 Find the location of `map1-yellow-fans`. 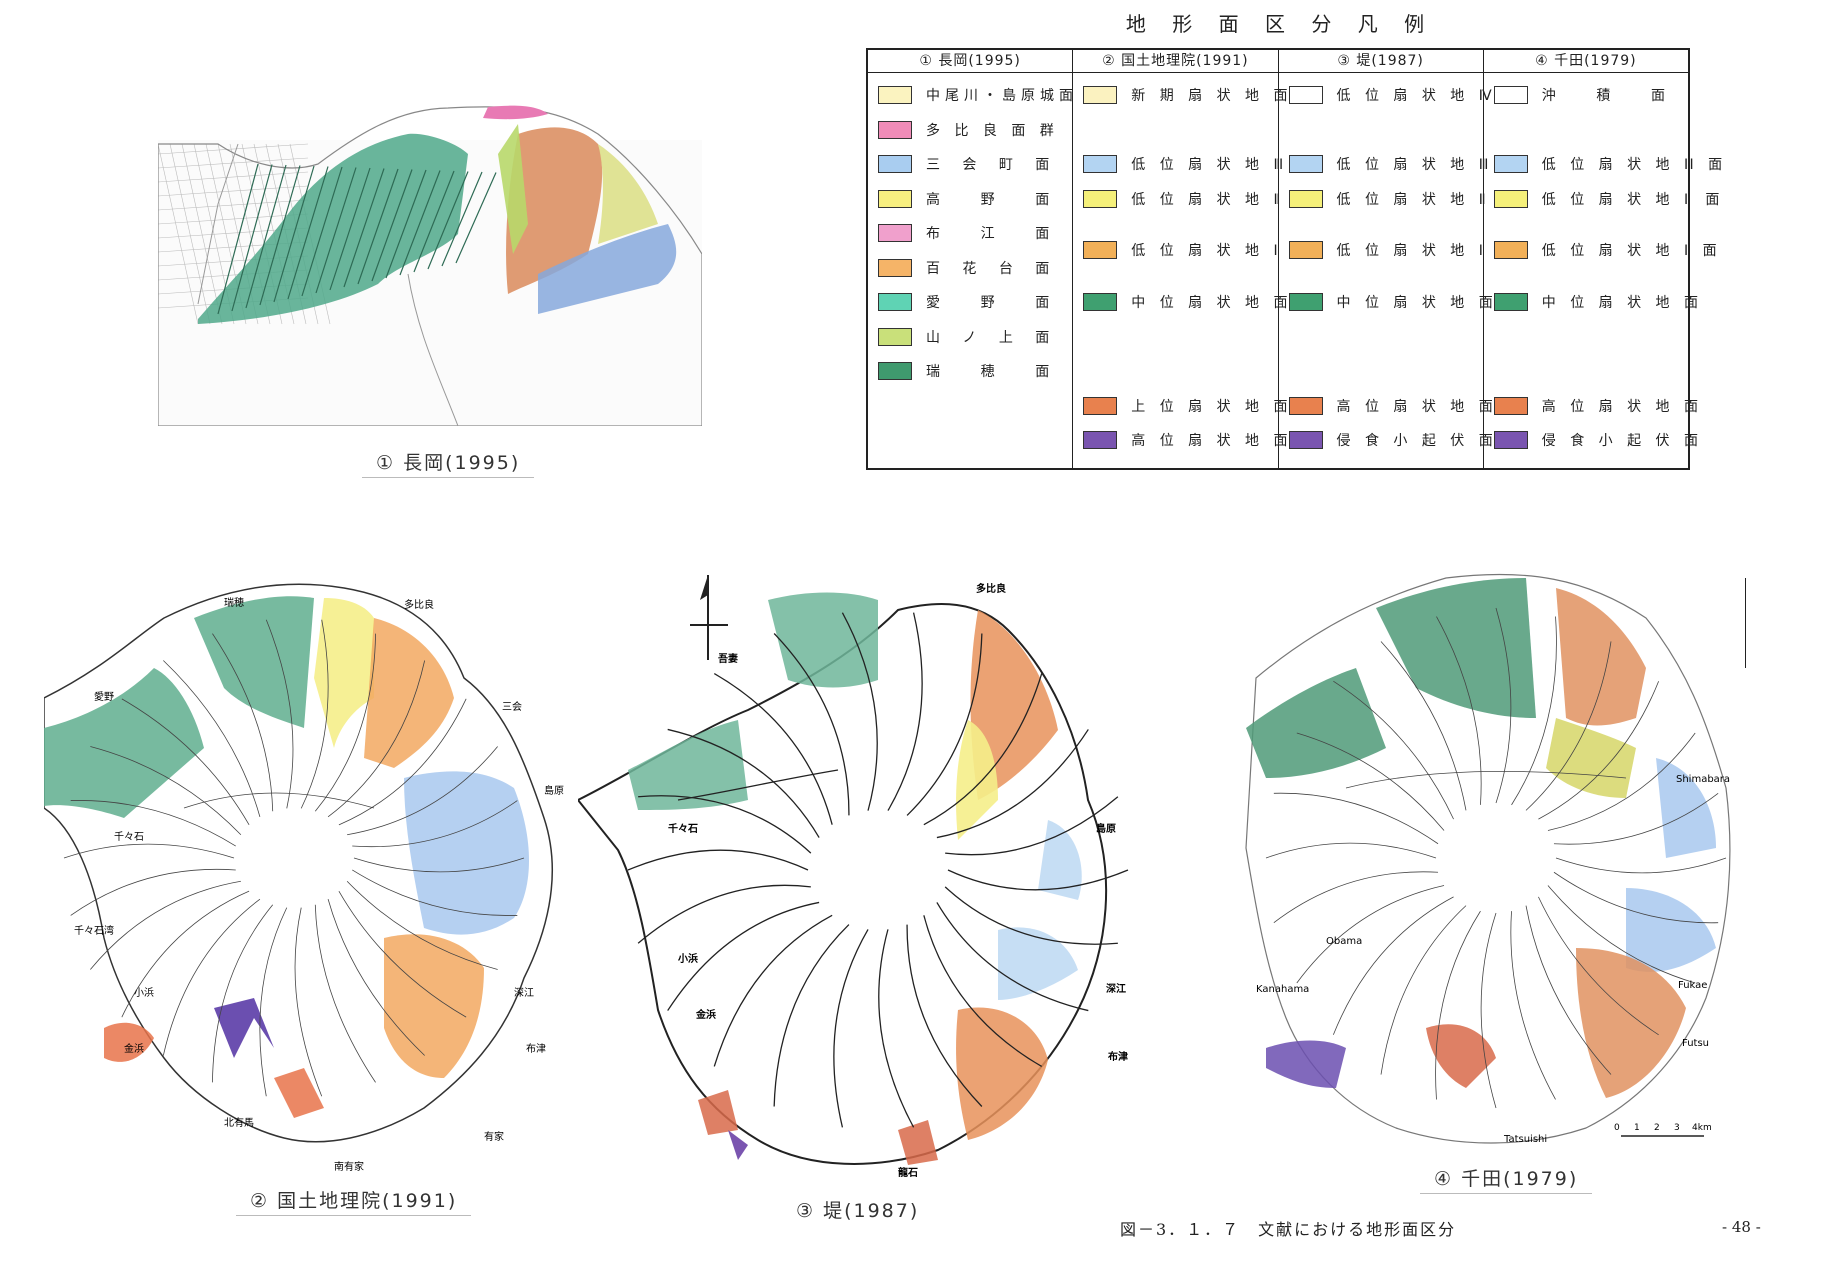

map1-yellow-fans is located at coordinates (628, 194).